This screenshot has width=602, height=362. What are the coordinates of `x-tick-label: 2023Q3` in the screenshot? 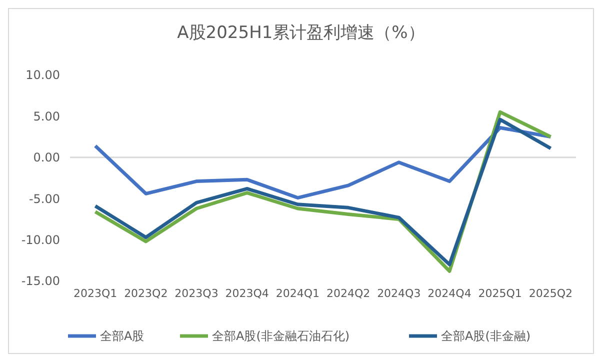 It's located at (196, 293).